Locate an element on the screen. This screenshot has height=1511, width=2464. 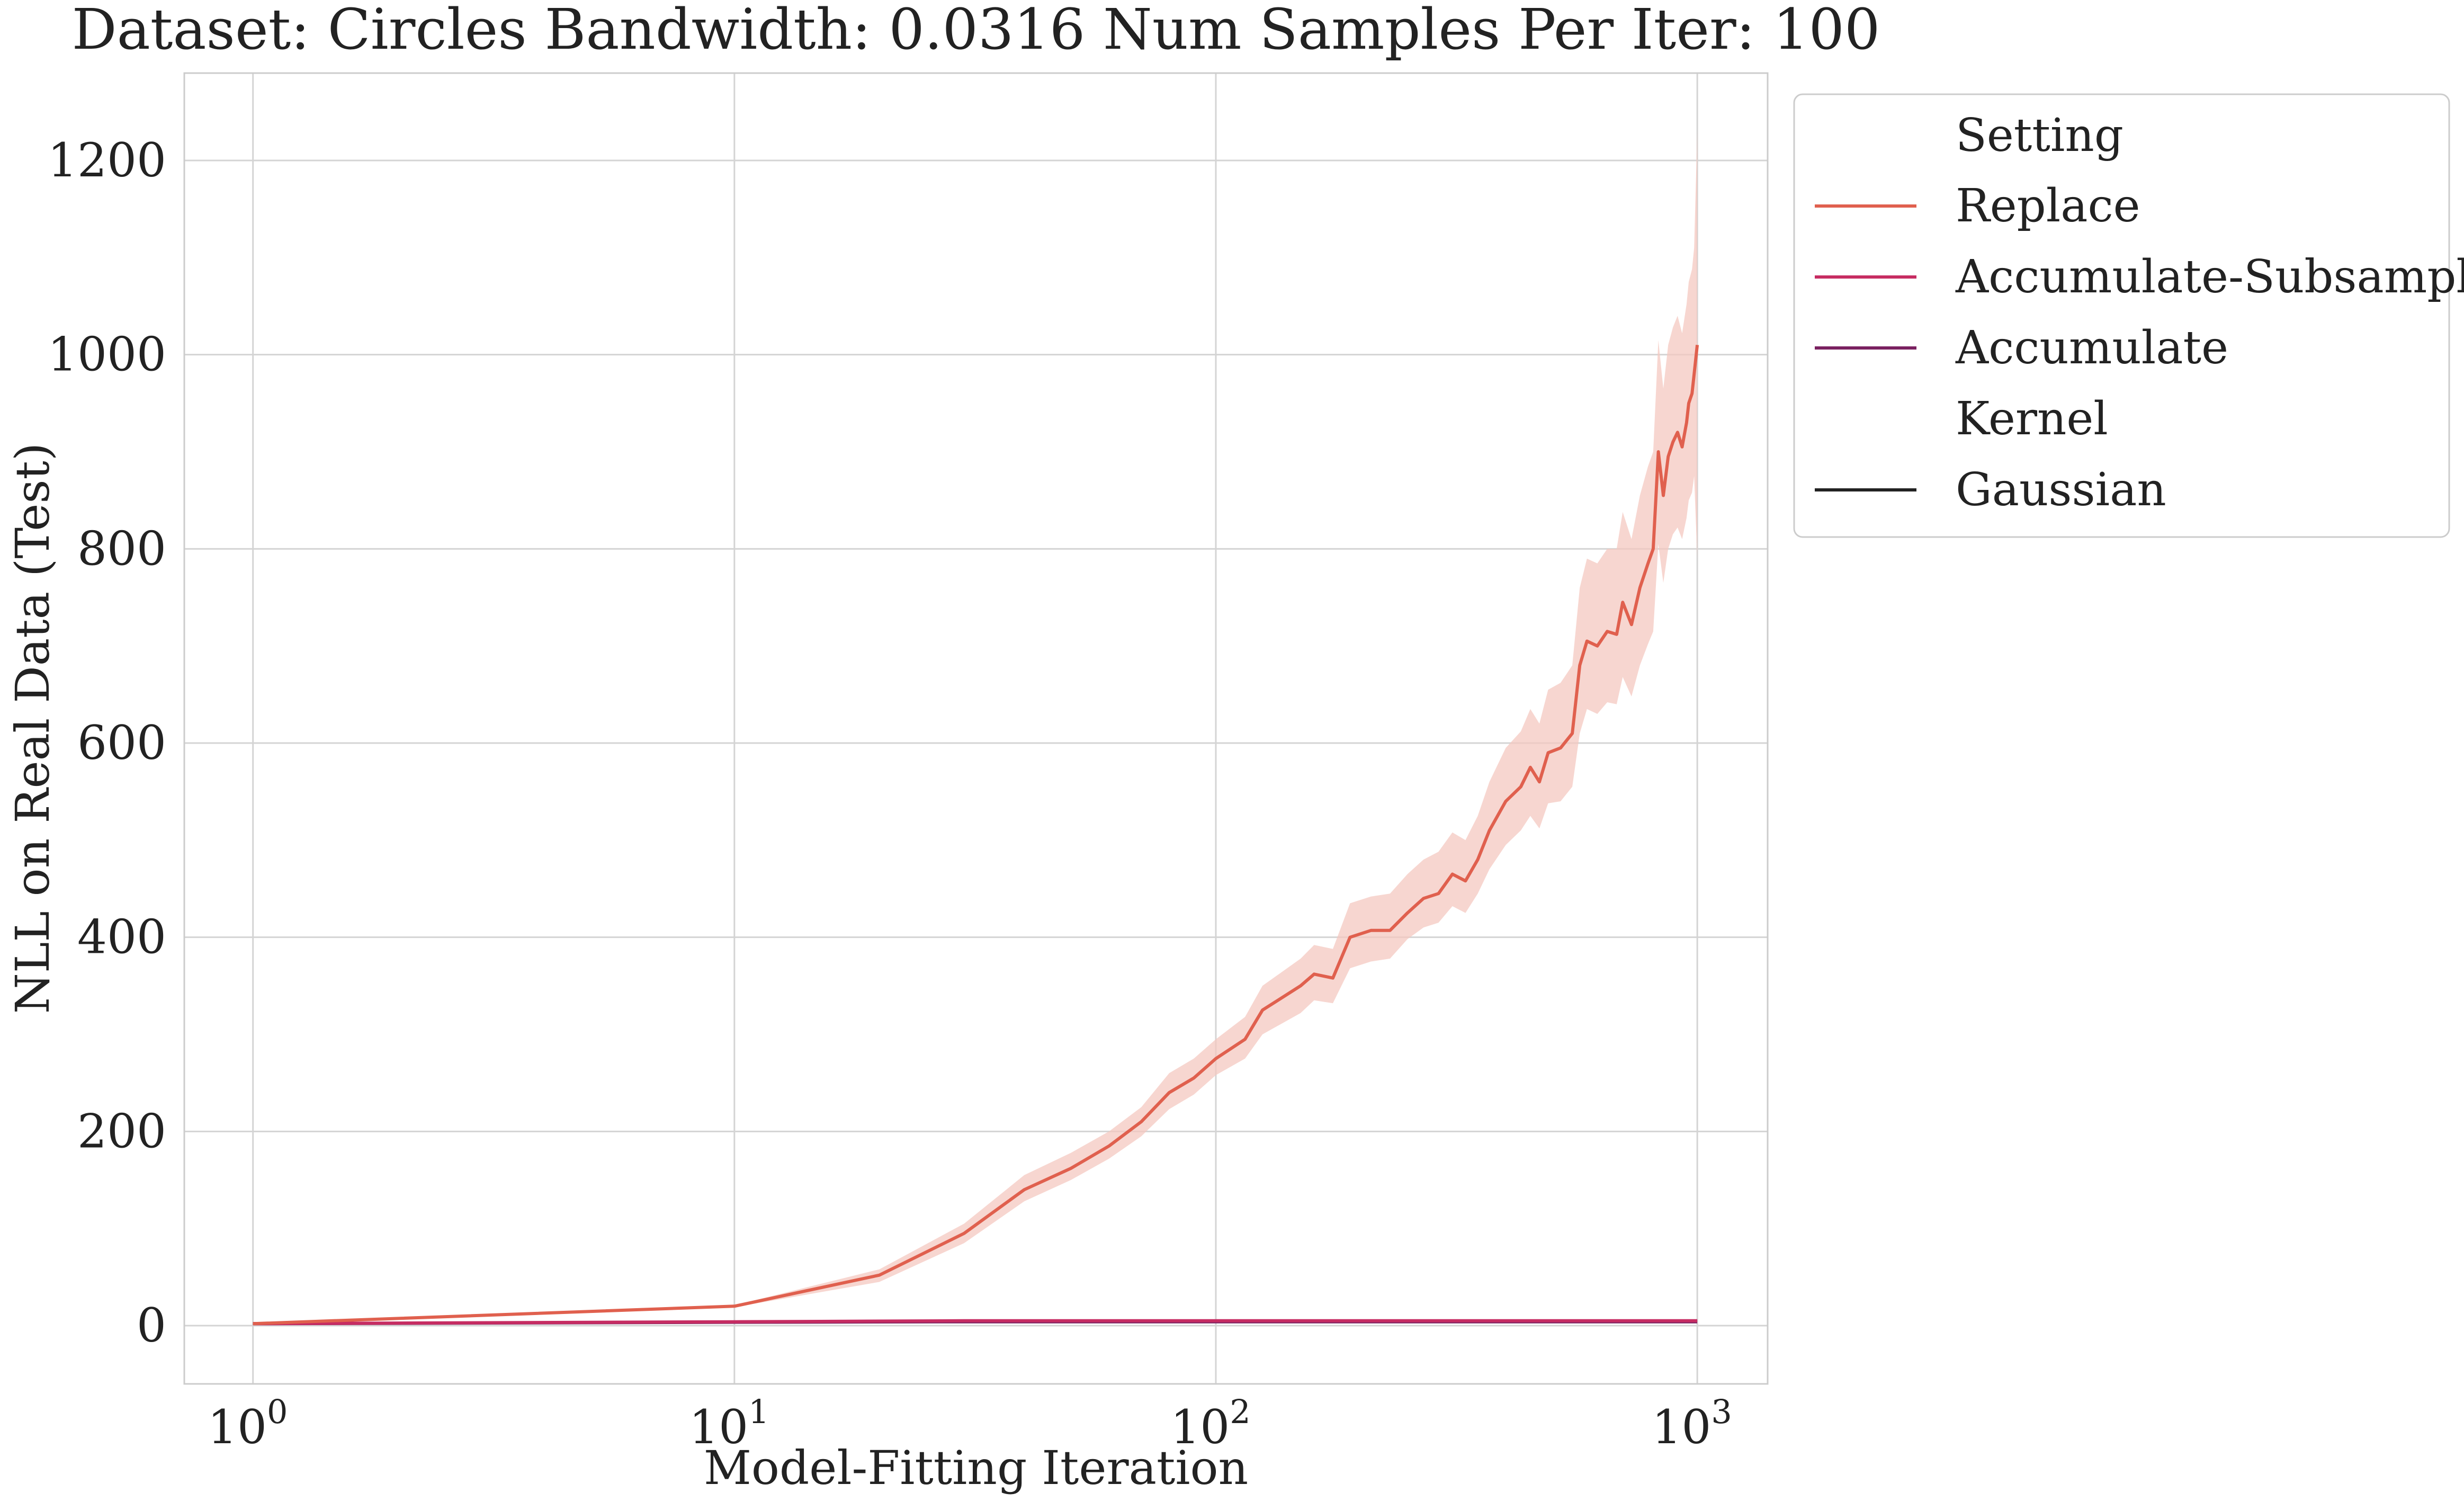
legend-label-accumulate-subsample: Accumulate-Subsample is located at coordinates (2209, 277).